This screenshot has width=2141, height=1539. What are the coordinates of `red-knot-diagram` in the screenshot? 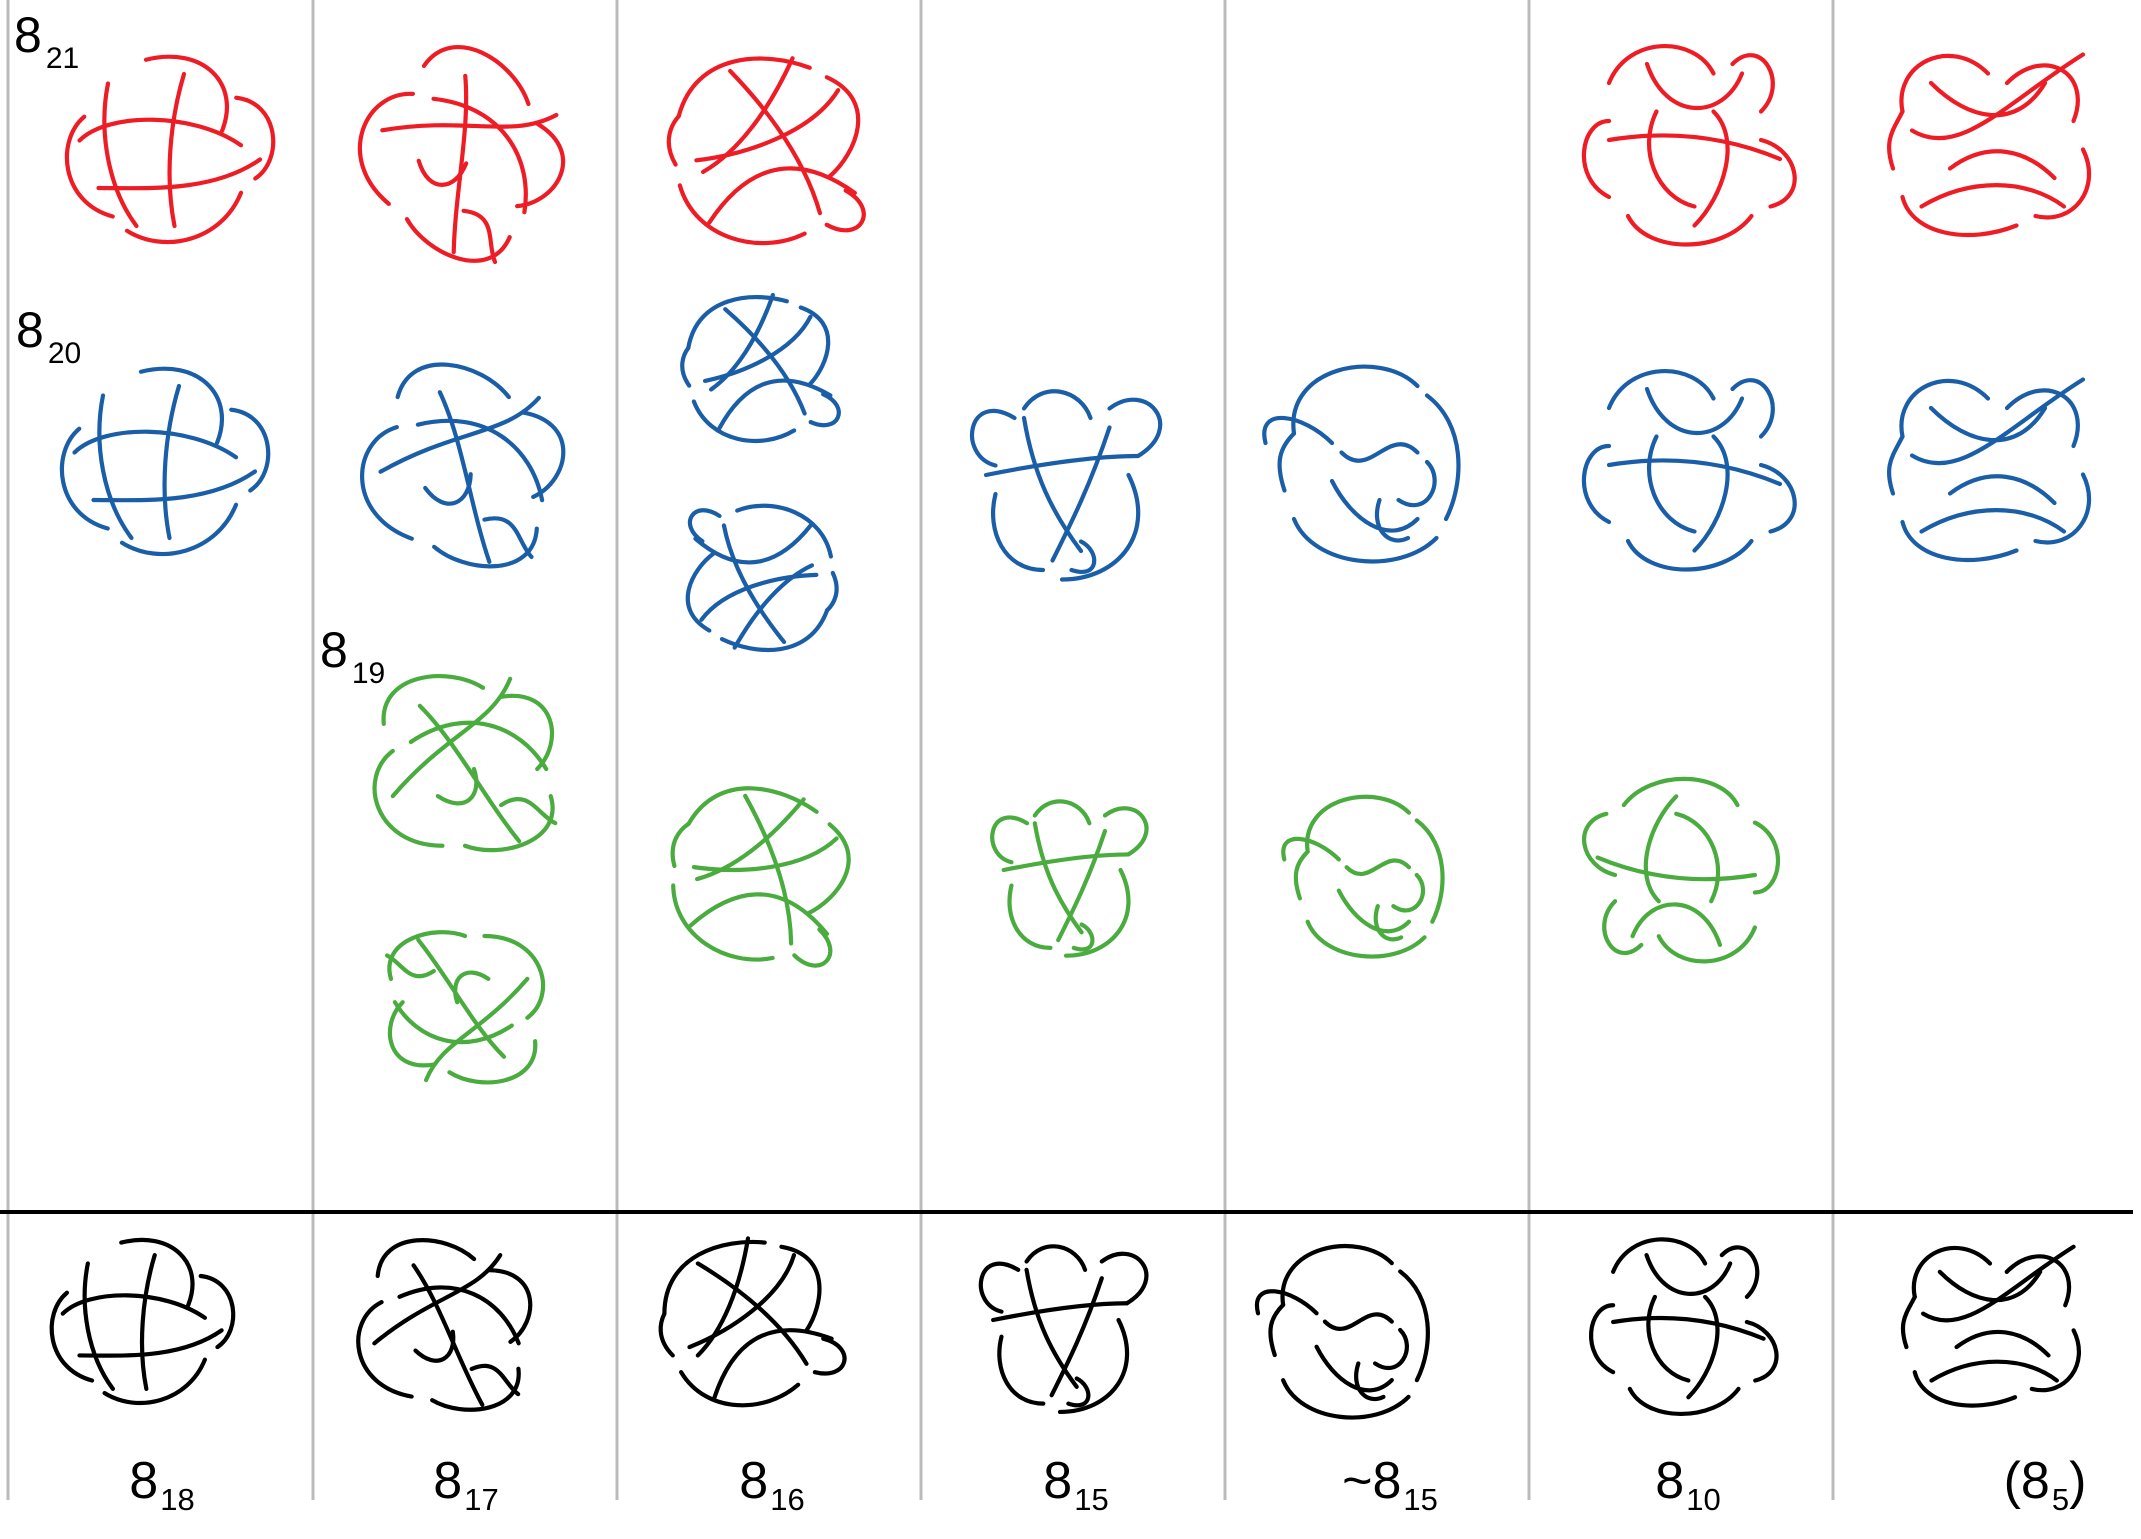 It's located at (766, 151).